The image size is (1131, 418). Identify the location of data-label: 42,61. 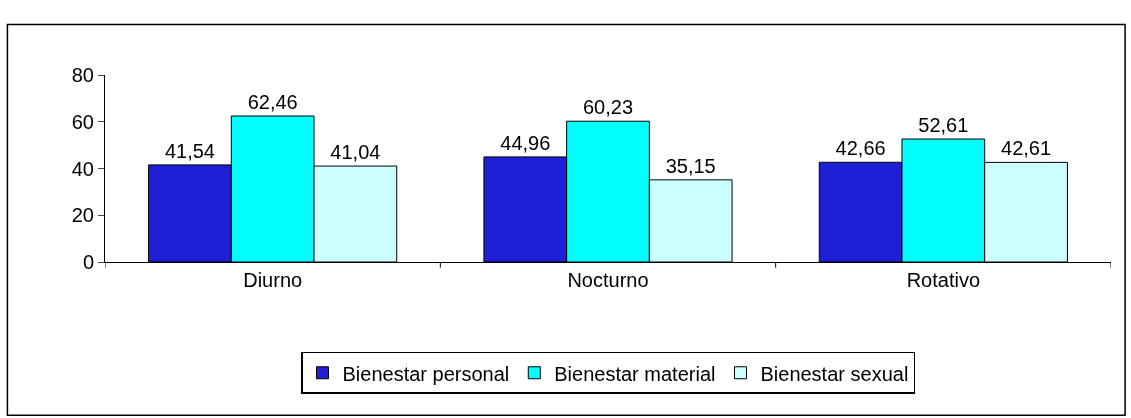
(1026, 148).